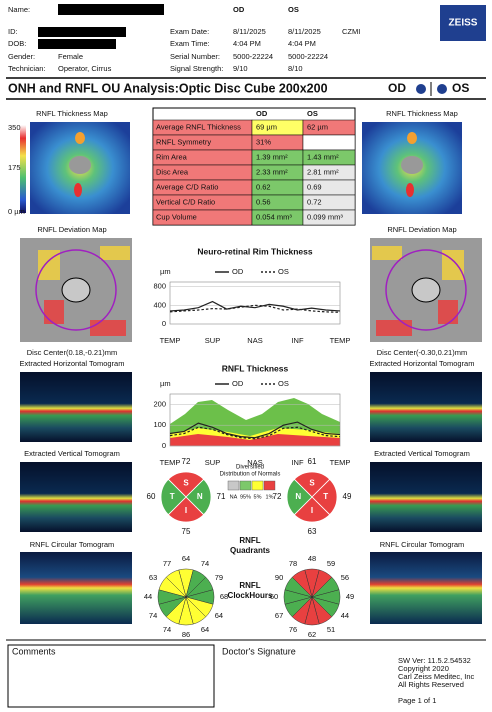 The height and width of the screenshot is (712, 492). Describe the element at coordinates (159, 403) in the screenshot. I see `y-tick-label: 200` at that location.